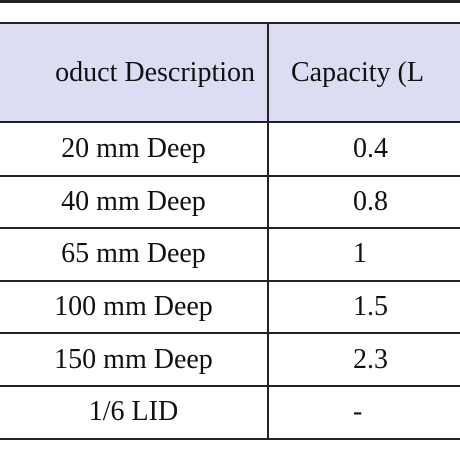 The width and height of the screenshot is (460, 460). What do you see at coordinates (370, 359) in the screenshot?
I see `table-cell: 2.3` at bounding box center [370, 359].